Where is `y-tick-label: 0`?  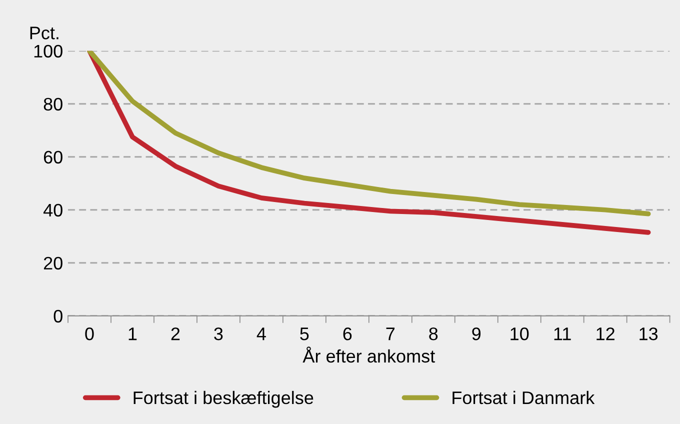 y-tick-label: 0 is located at coordinates (58, 316).